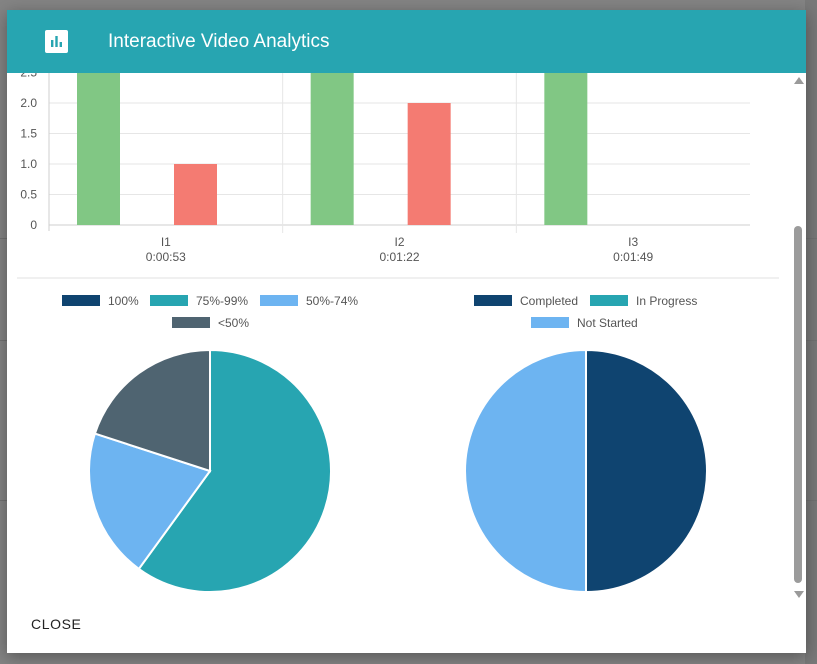 This screenshot has height=664, width=817. I want to click on y-tick-label: 0.5, so click(28, 195).